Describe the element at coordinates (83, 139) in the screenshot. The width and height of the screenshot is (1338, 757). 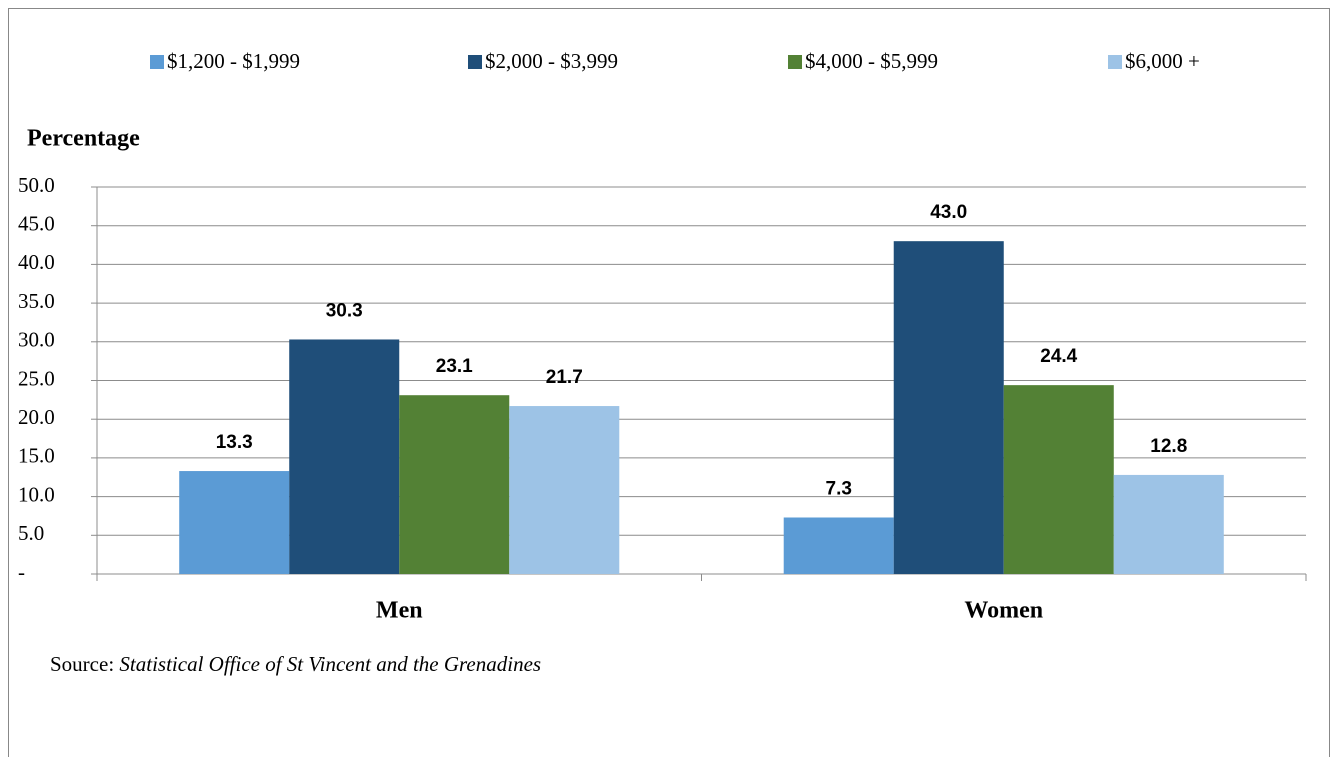
I see `y-axis-title: Percentage` at that location.